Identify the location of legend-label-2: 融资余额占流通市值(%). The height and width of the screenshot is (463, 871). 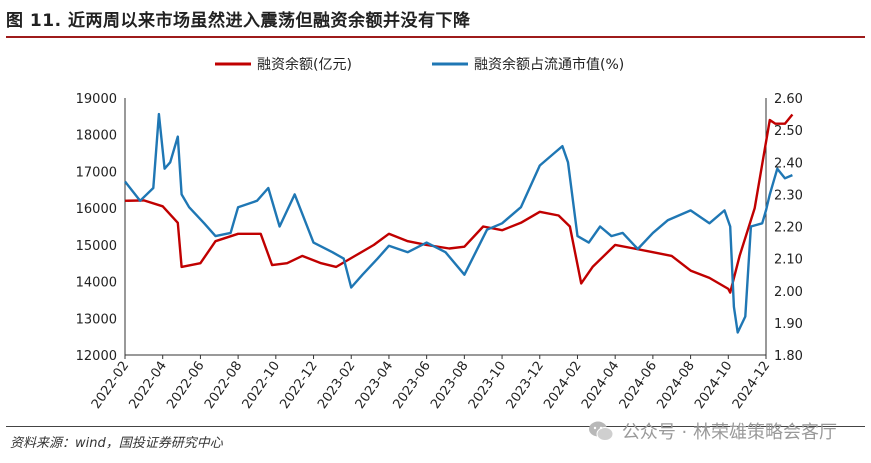
(549, 64).